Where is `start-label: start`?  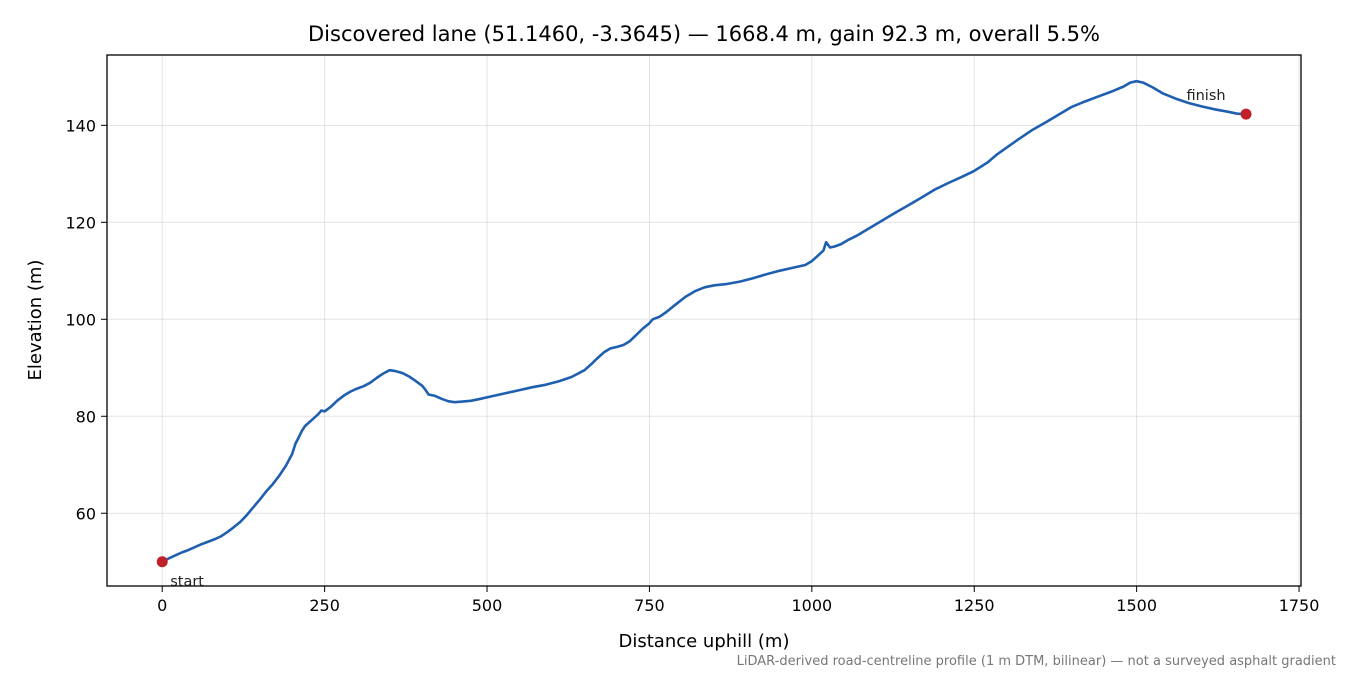 start-label: start is located at coordinates (187, 582).